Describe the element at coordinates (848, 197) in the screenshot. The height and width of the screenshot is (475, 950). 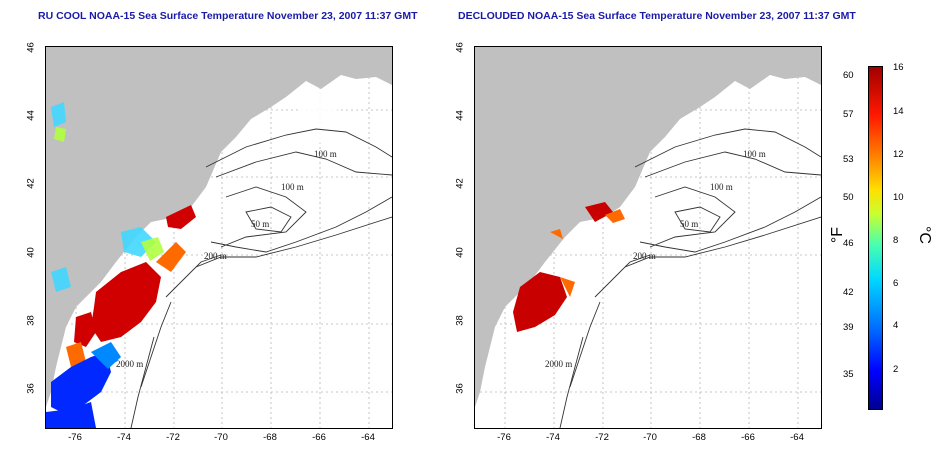
I see `colorbar-fahrenheit-tick: 50` at that location.